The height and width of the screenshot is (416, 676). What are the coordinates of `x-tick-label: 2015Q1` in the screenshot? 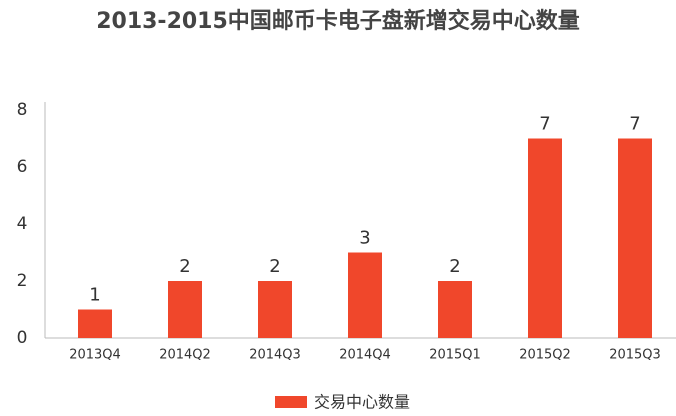 It's located at (455, 355).